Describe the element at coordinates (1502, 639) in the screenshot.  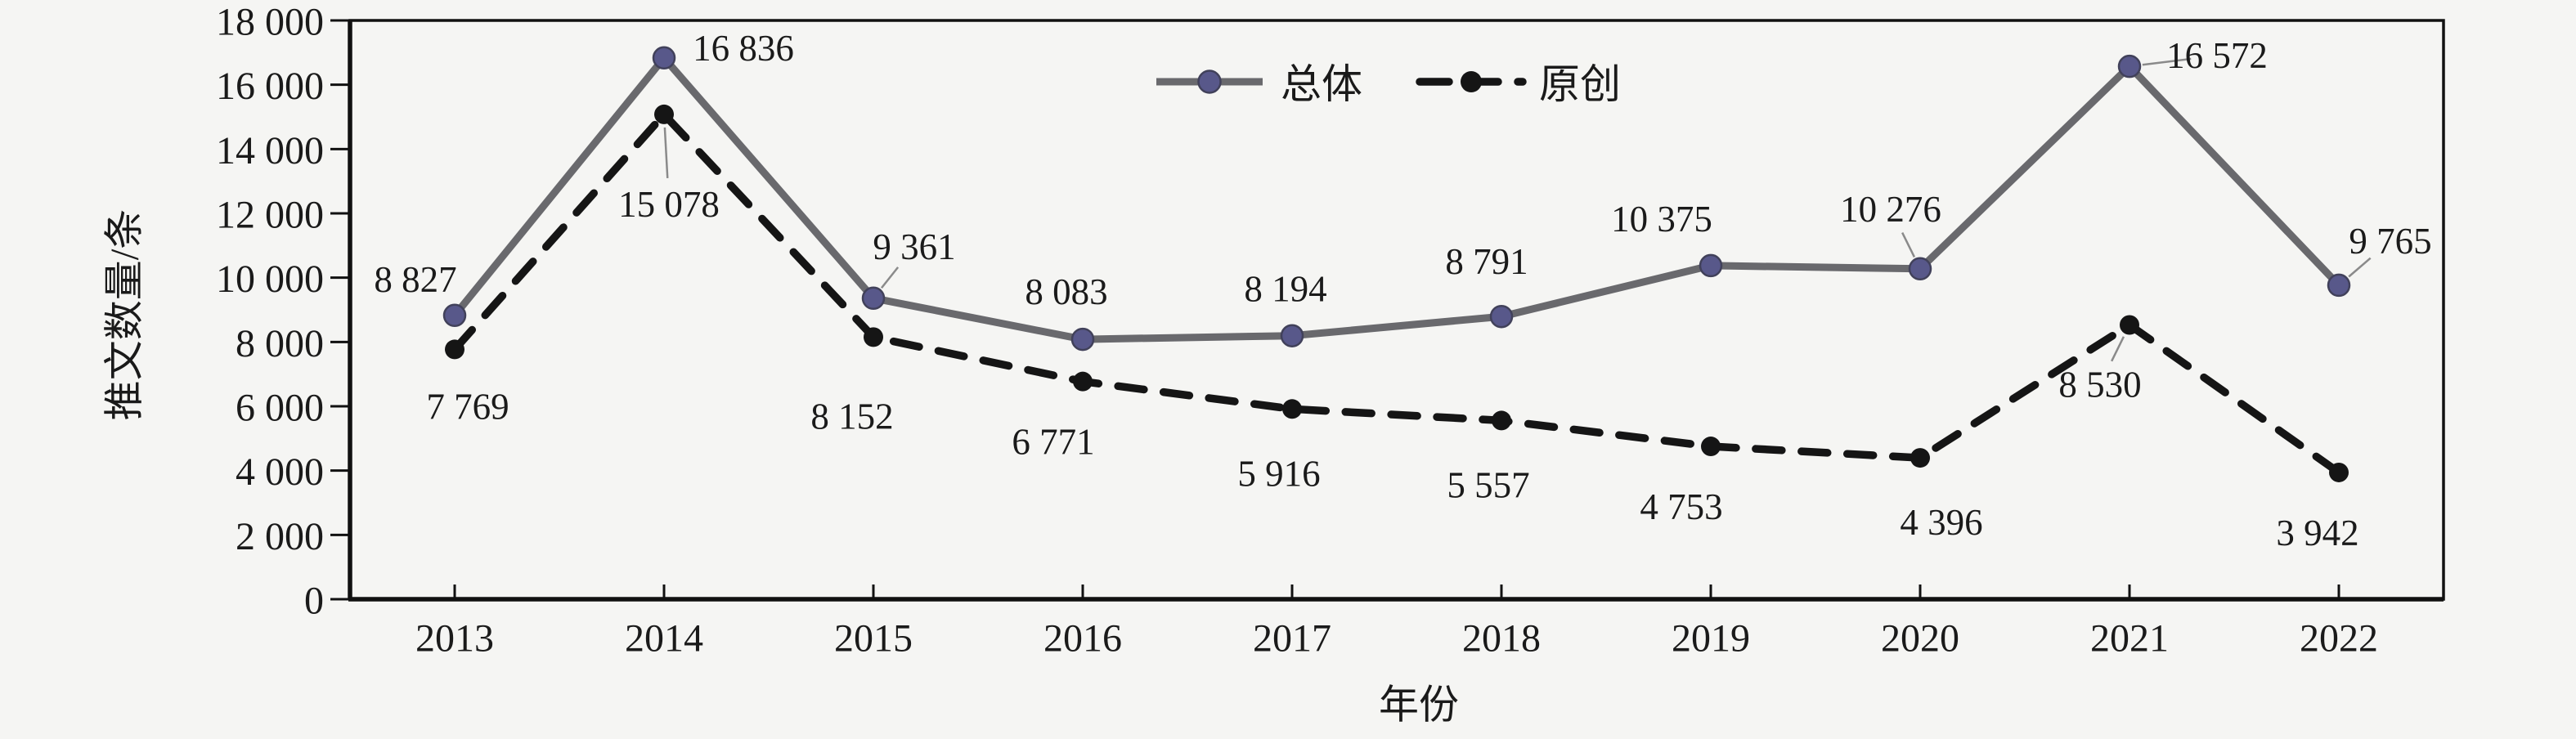
I see `x-tick-label: 2018` at that location.